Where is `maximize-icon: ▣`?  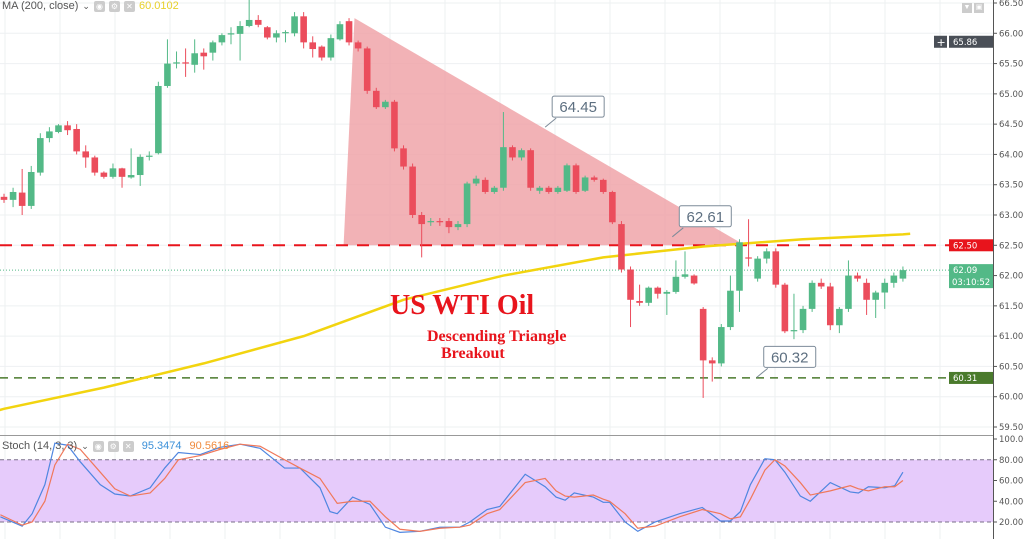
maximize-icon: ▣ is located at coordinates (979, 8).